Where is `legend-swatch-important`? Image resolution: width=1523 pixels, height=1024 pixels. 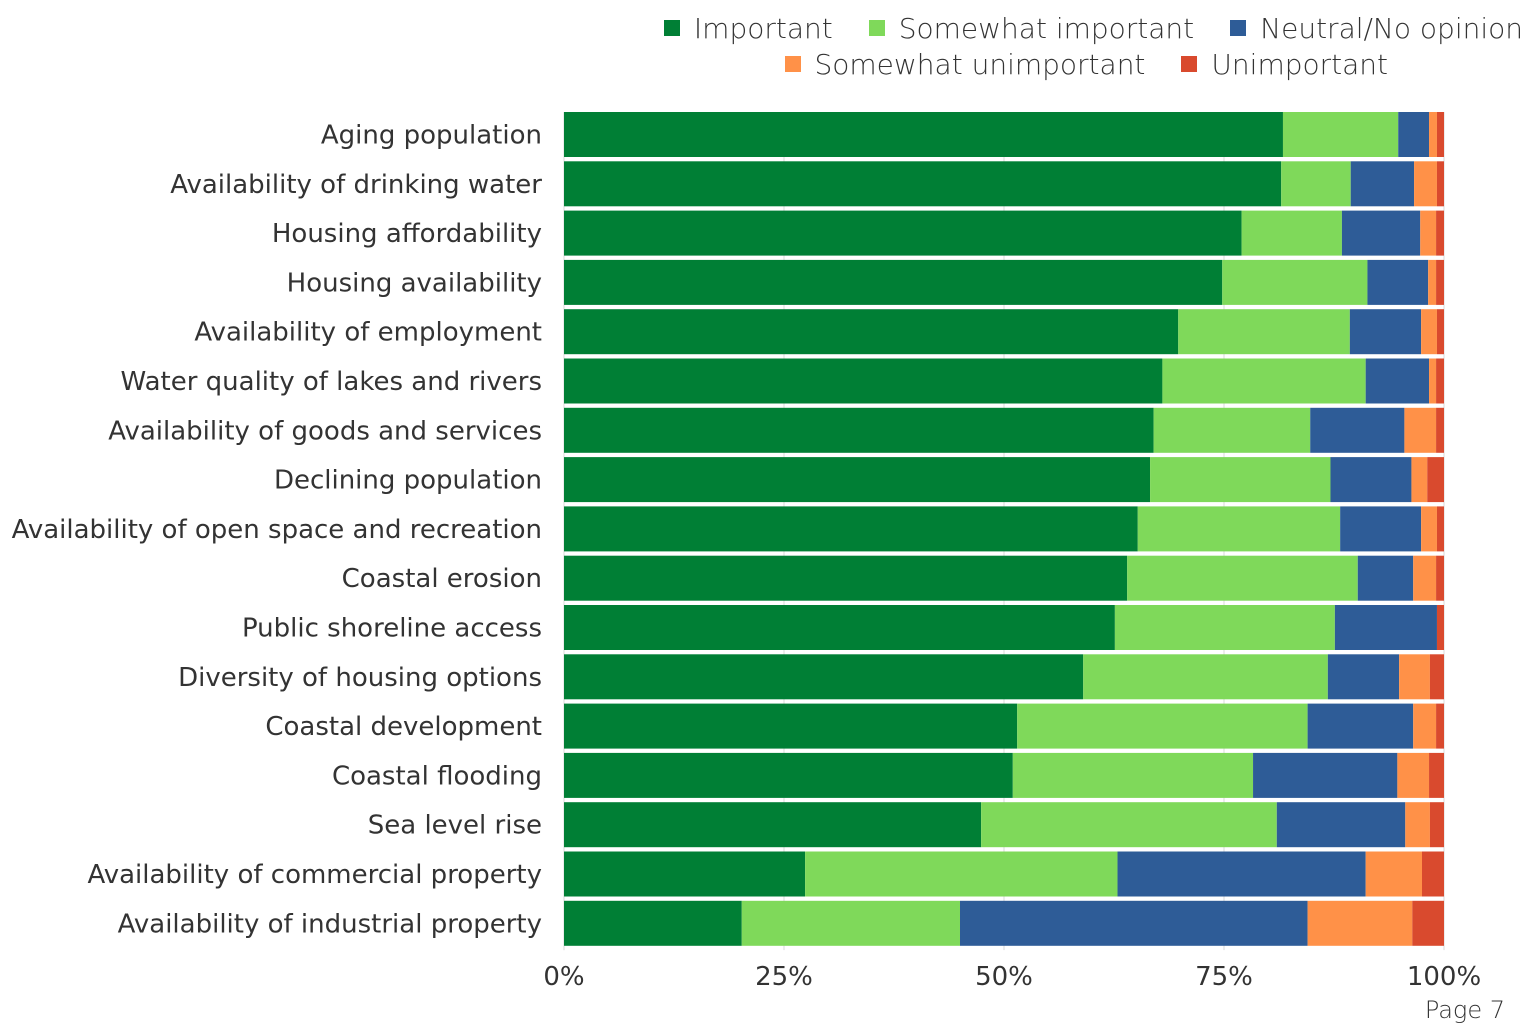
legend-swatch-important is located at coordinates (671, 28).